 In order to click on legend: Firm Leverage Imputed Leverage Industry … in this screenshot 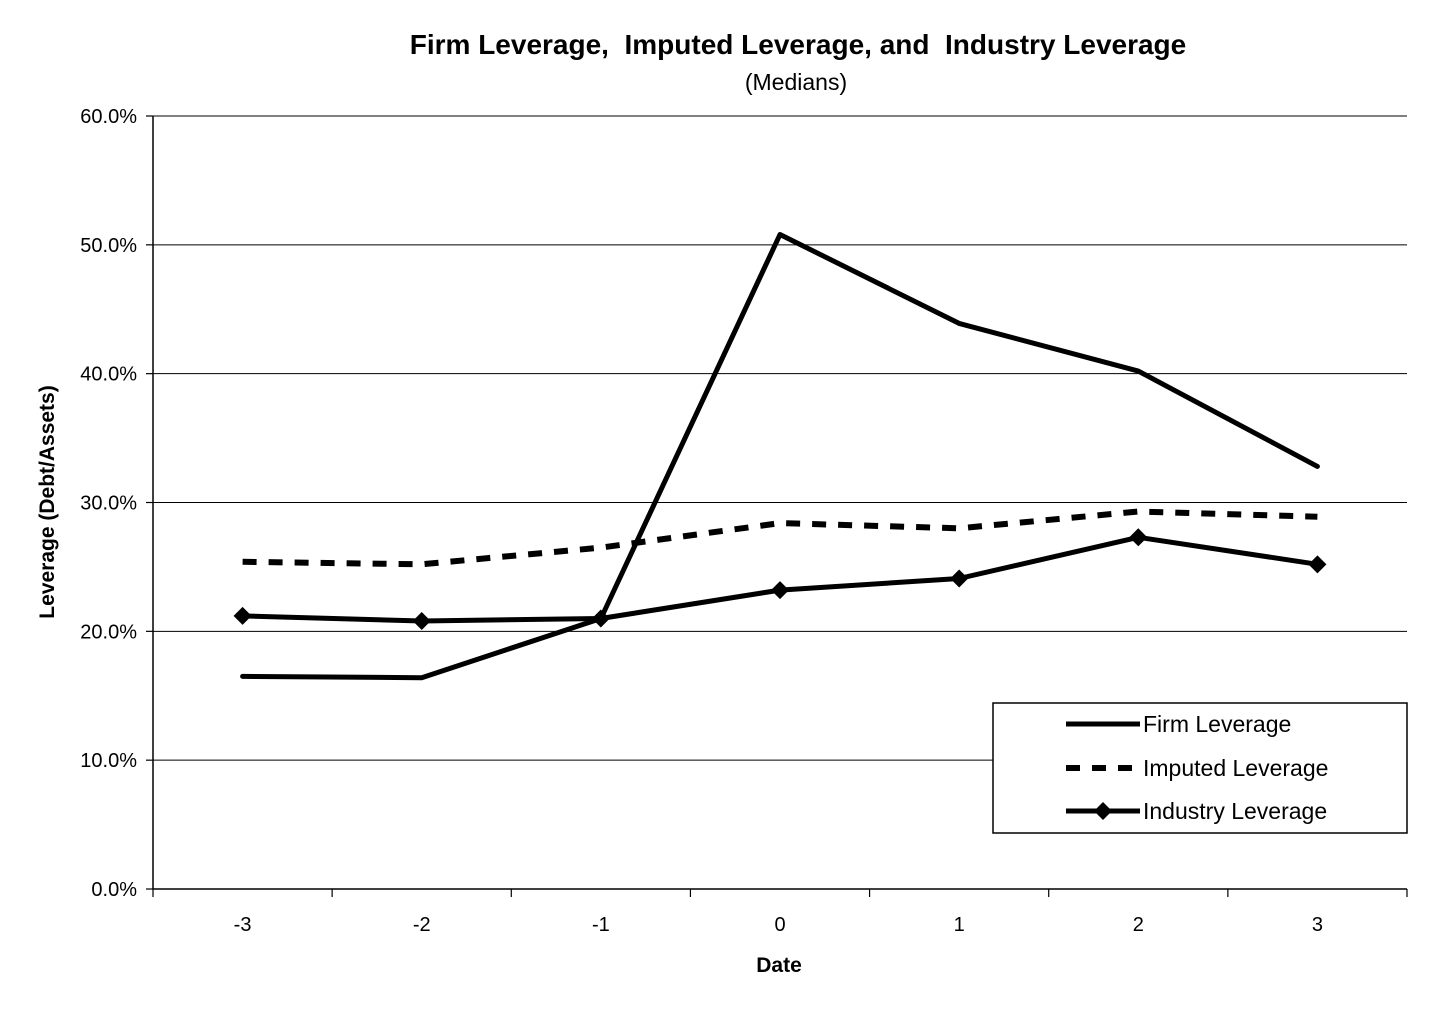, I will do `click(1200, 768)`.